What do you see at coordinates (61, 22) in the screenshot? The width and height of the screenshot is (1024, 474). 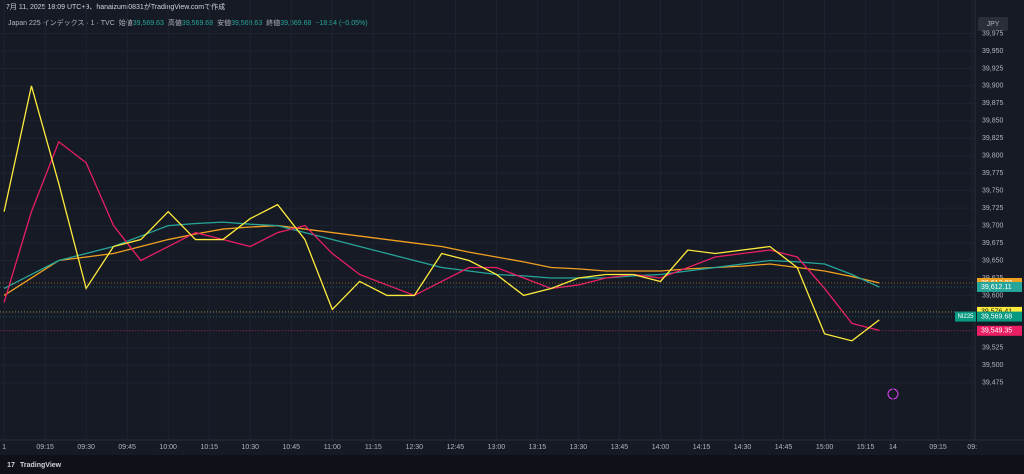 I see `symbol: Japan 225 インデックス · 1 · TVC` at bounding box center [61, 22].